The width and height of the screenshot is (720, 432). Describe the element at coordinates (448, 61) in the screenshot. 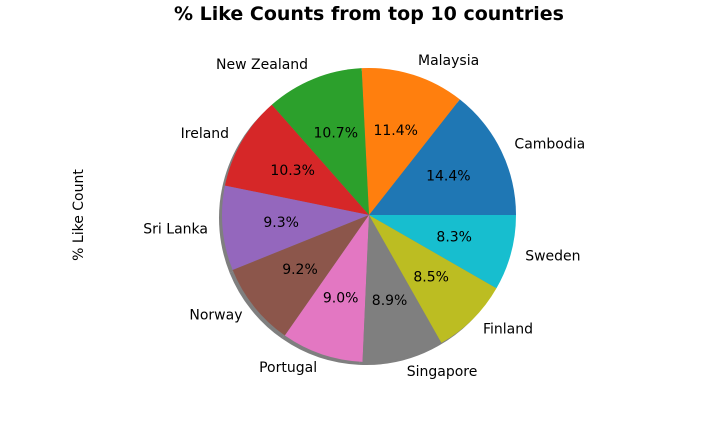

I see `slice-label-malaysia: Malaysia` at that location.